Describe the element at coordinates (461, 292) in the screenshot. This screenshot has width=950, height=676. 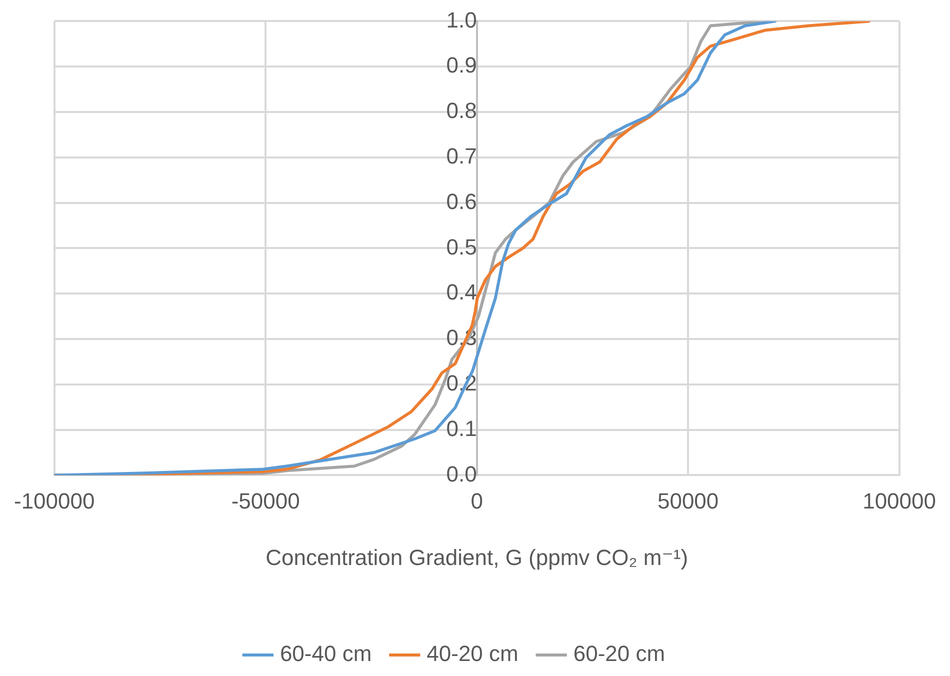
I see `y-tick-label: 0.4` at that location.